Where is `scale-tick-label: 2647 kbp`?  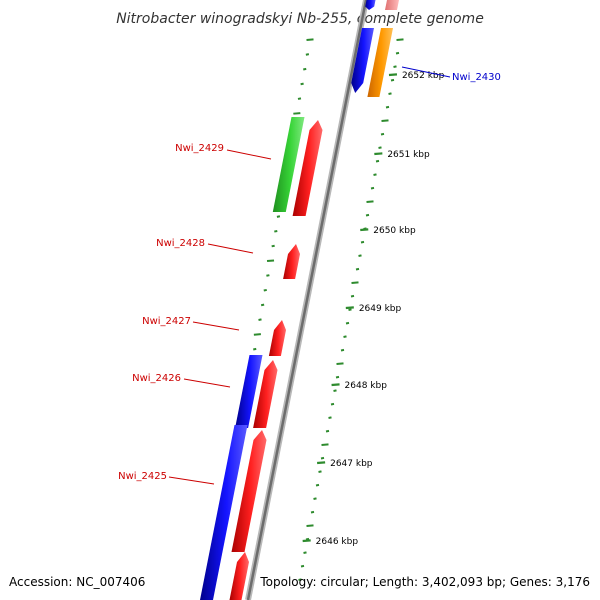 scale-tick-label: 2647 kbp is located at coordinates (351, 464).